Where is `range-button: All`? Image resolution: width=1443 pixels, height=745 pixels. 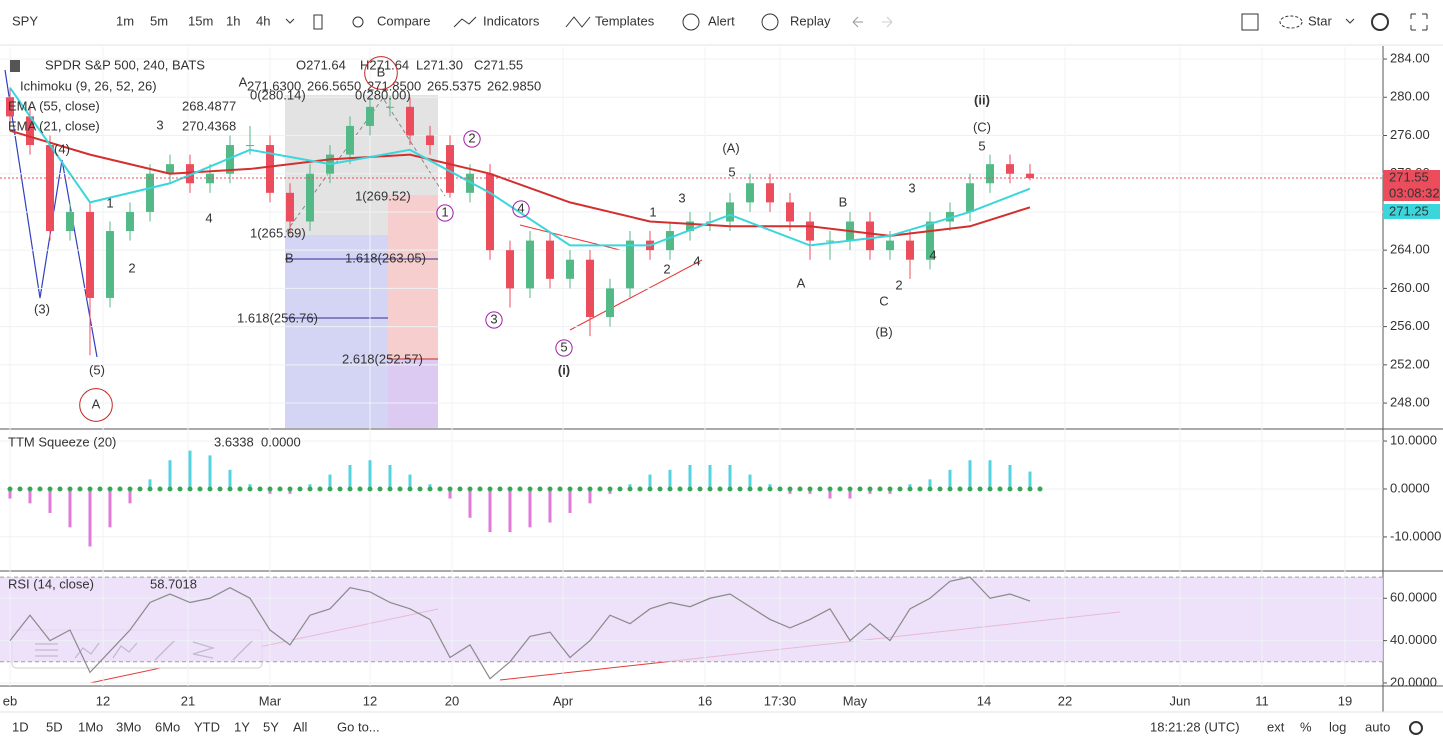 range-button: All is located at coordinates (300, 726).